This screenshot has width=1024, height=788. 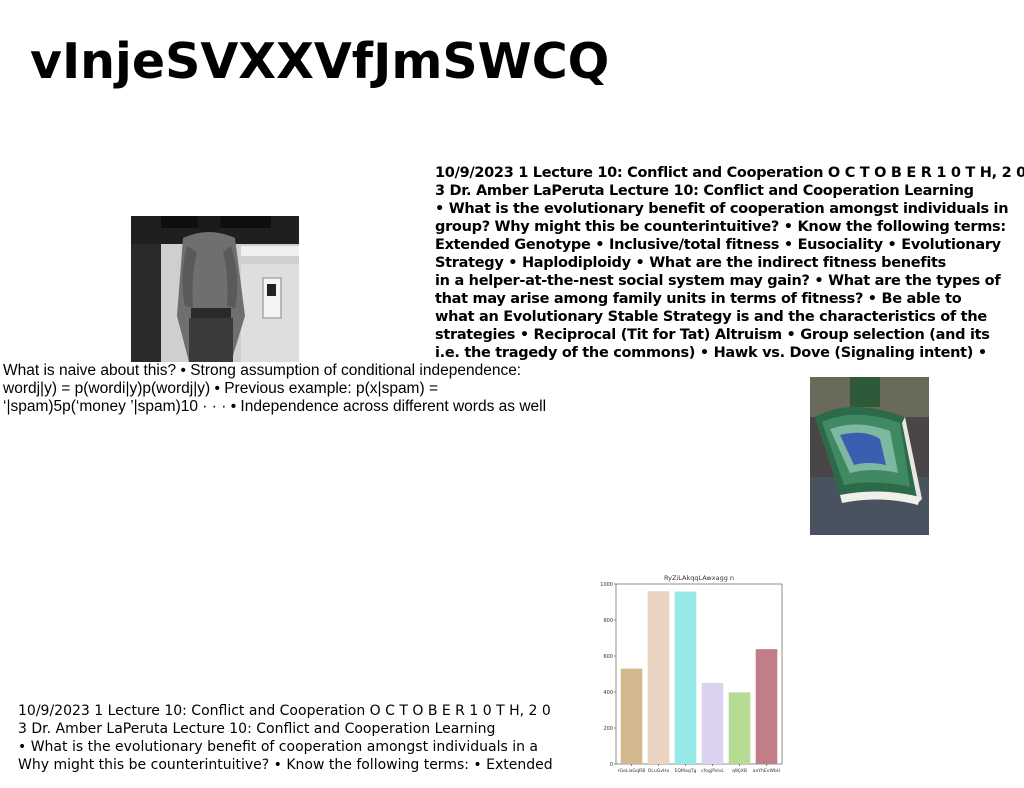 What do you see at coordinates (215, 289) in the screenshot?
I see `man-photo` at bounding box center [215, 289].